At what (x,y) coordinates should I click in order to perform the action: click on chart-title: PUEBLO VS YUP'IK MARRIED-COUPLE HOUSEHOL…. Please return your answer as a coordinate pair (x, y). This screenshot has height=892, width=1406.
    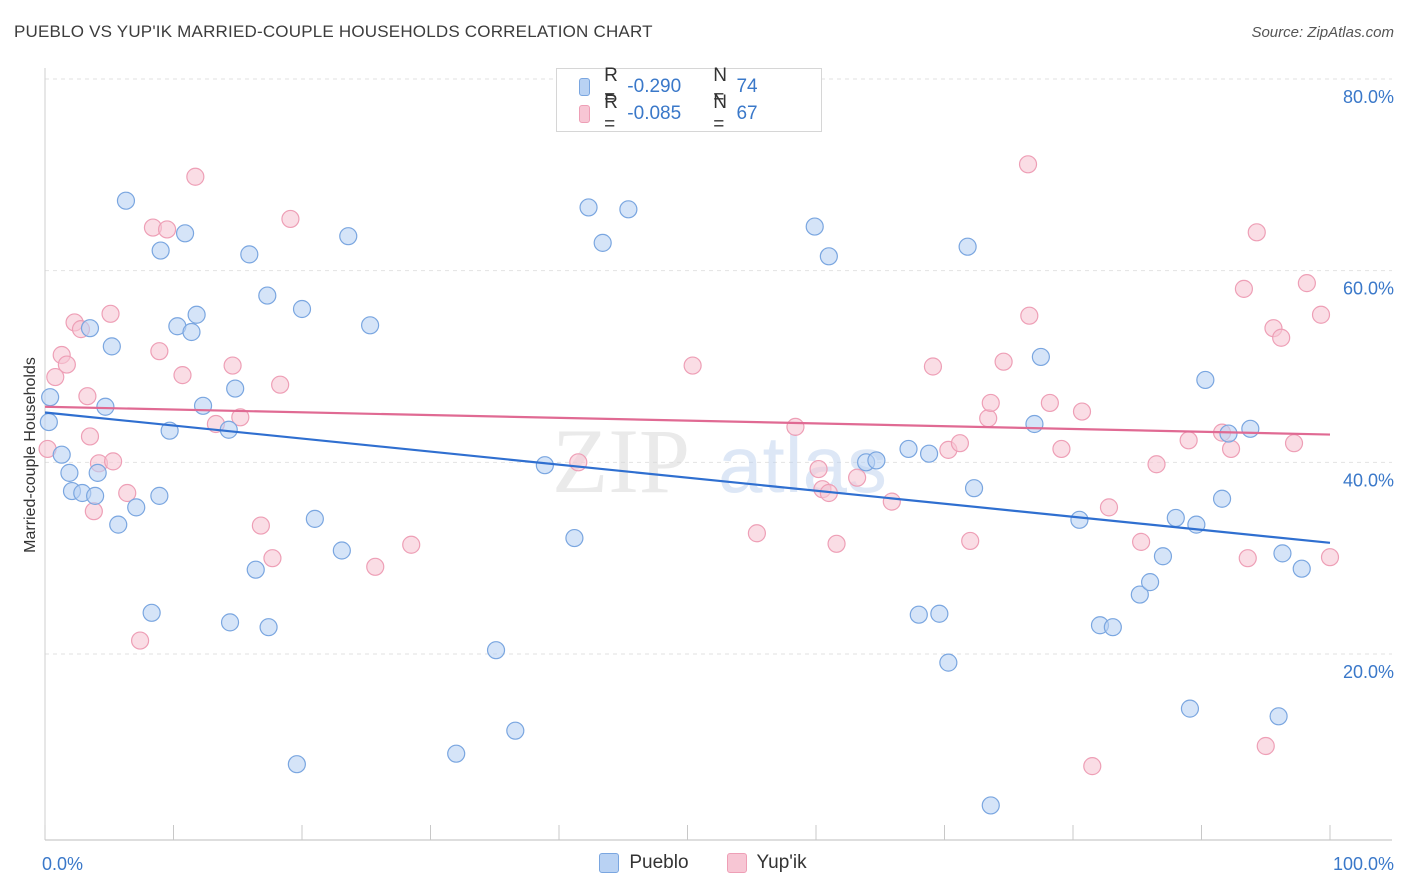
    Looking at the image, I should click on (333, 31).